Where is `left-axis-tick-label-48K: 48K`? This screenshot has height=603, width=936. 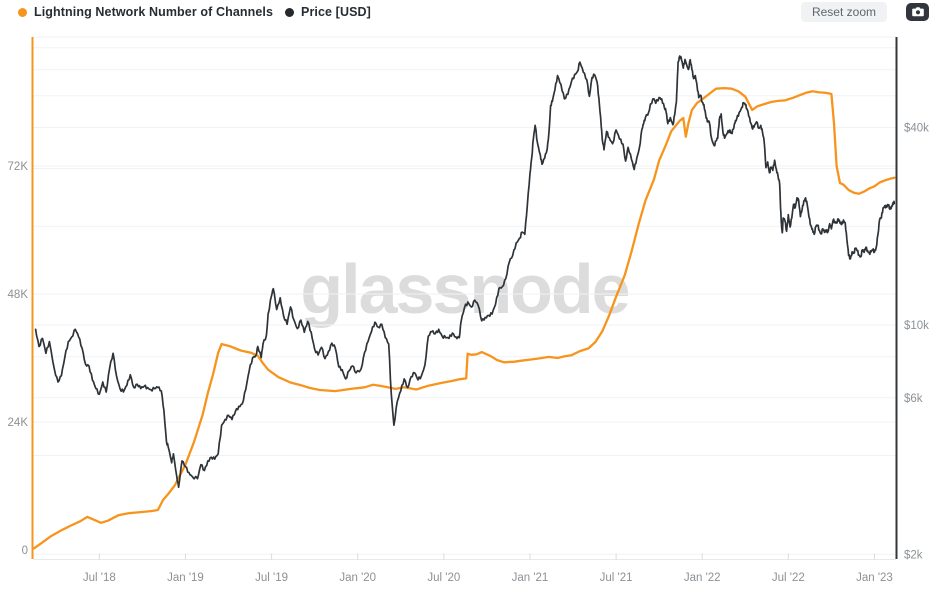
left-axis-tick-label-48K: 48K is located at coordinates (18, 295).